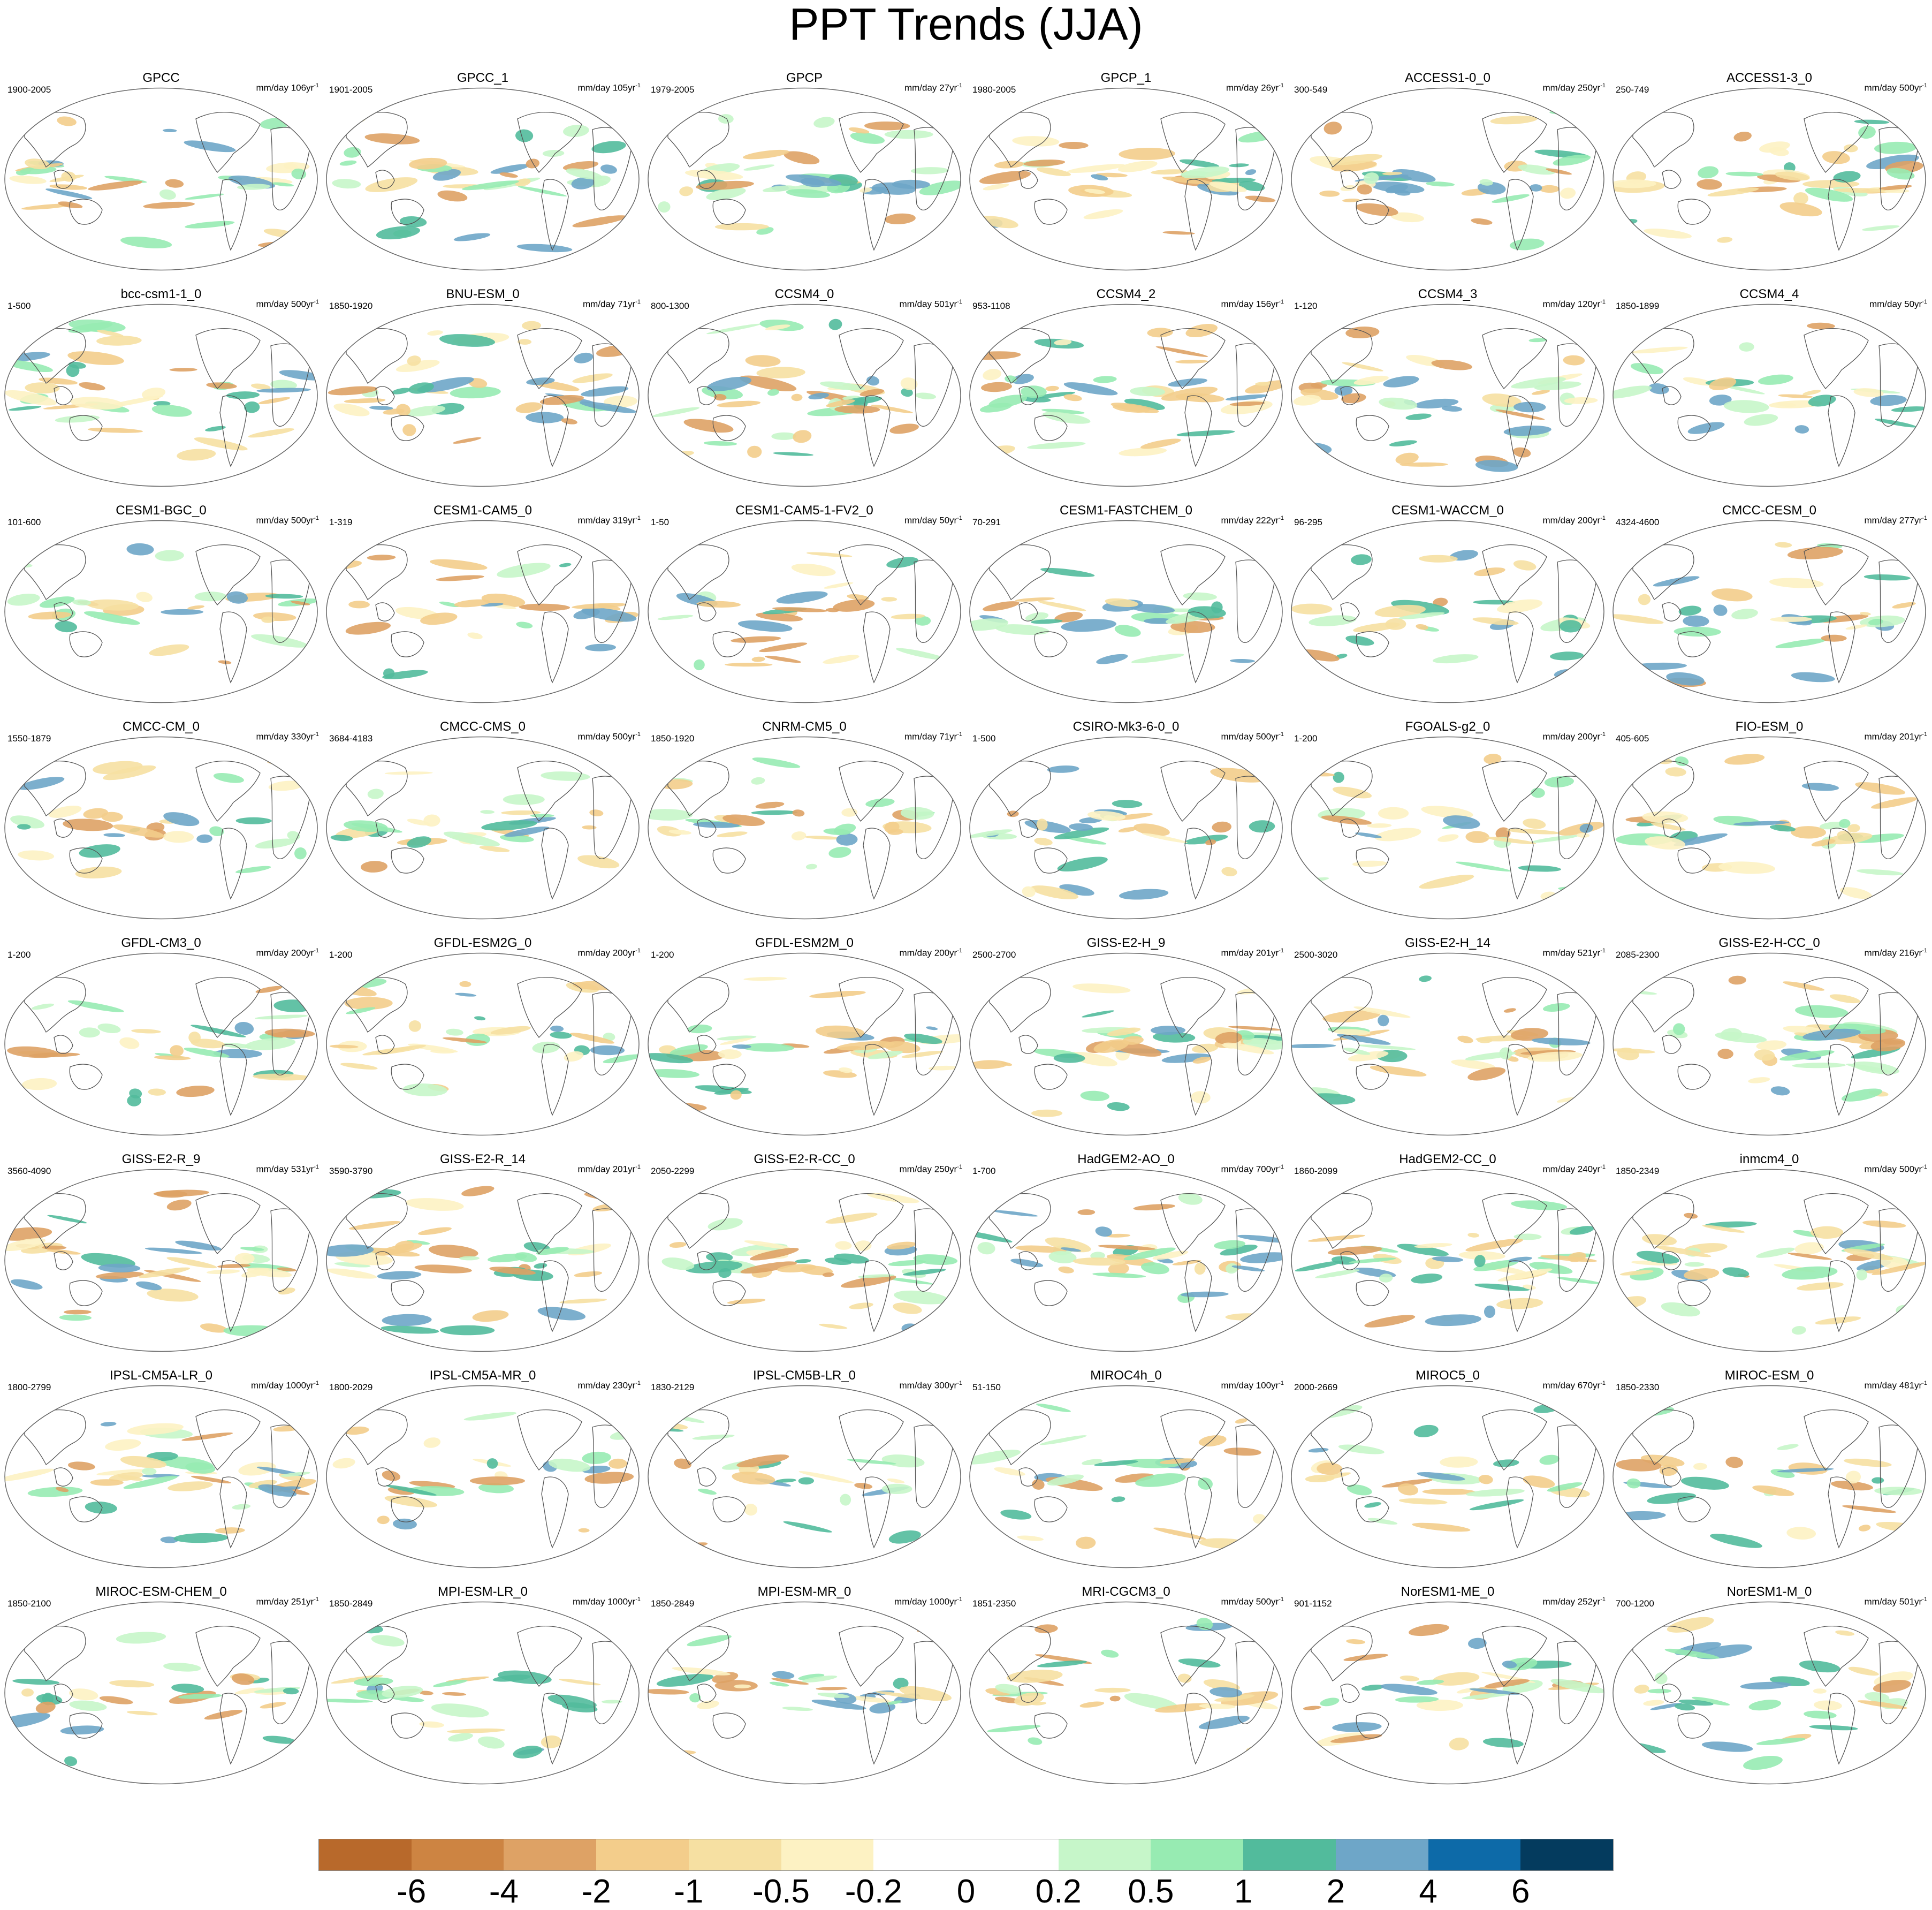 This screenshot has height=1910, width=1932. What do you see at coordinates (1126, 943) in the screenshot?
I see `panel-title: GISS-E2-H_9` at bounding box center [1126, 943].